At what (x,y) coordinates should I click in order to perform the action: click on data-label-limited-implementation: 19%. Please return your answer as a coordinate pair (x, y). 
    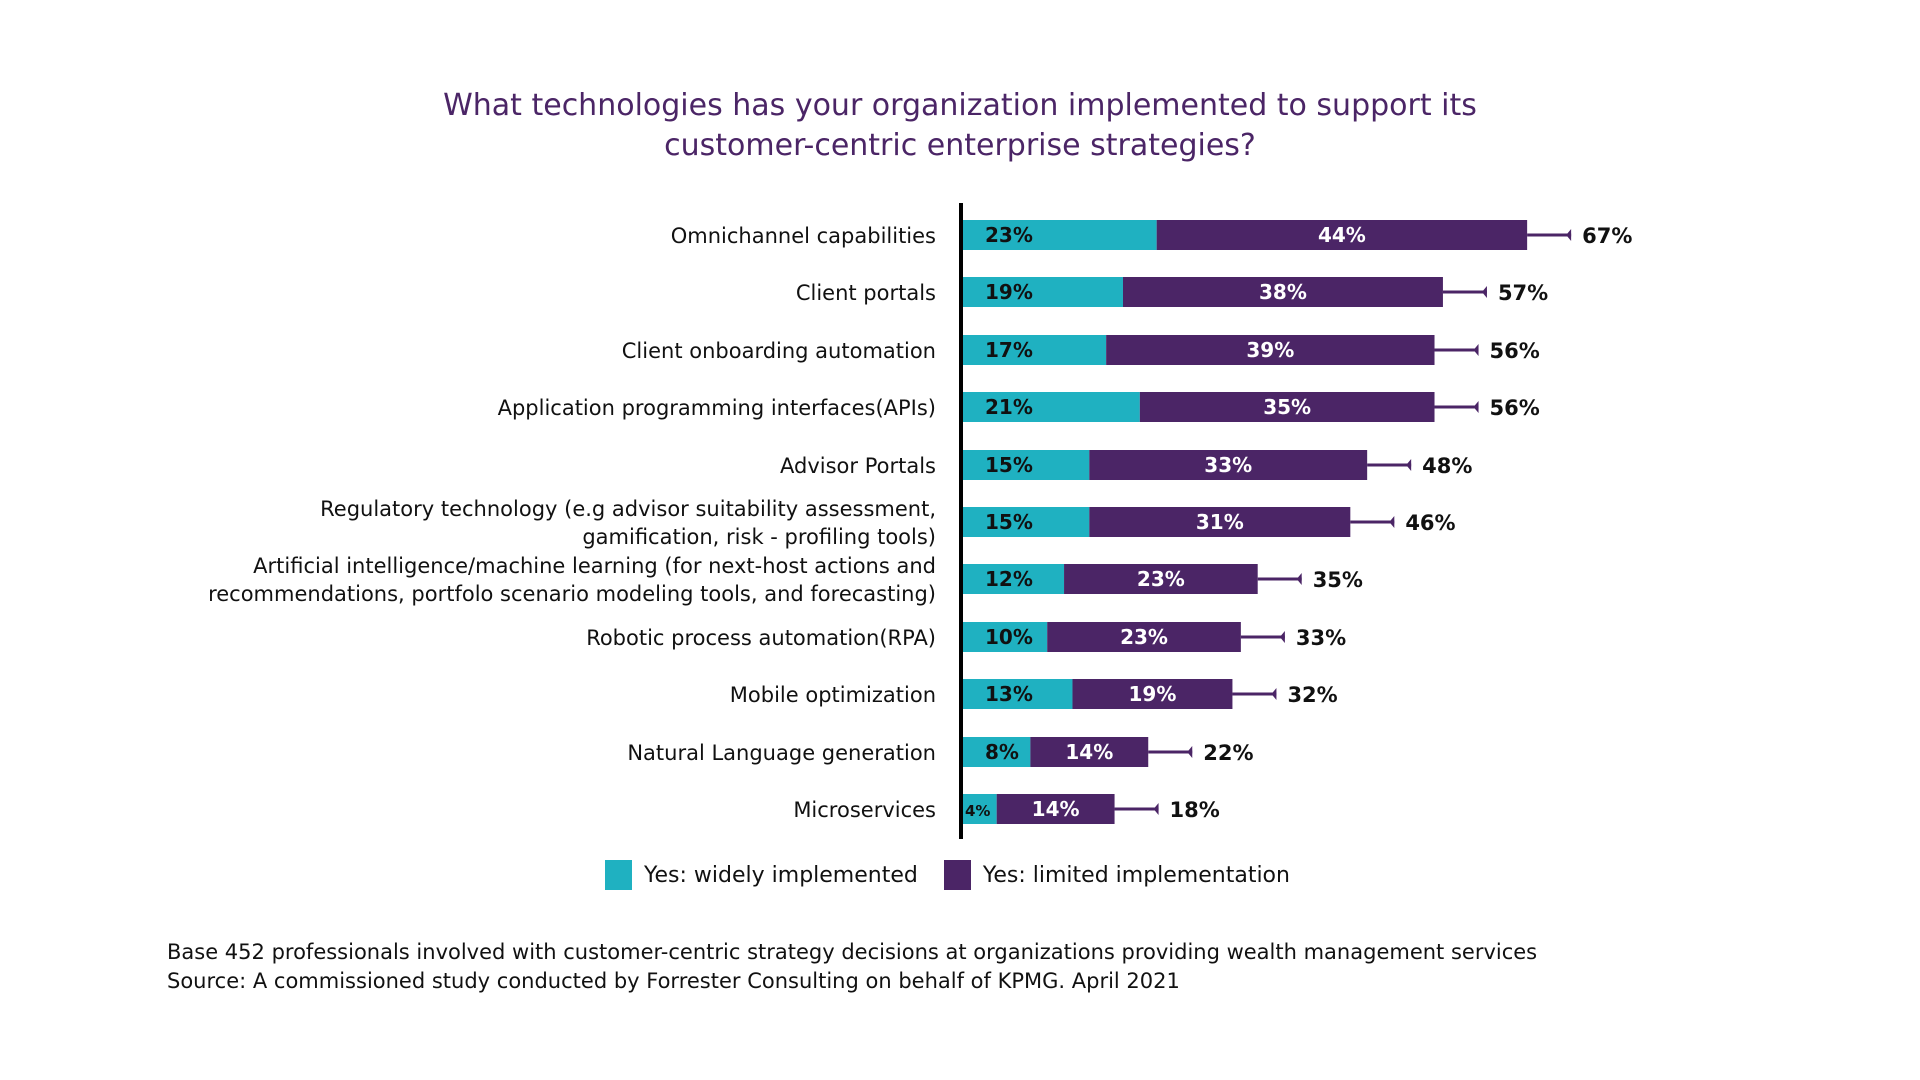
    Looking at the image, I should click on (1153, 694).